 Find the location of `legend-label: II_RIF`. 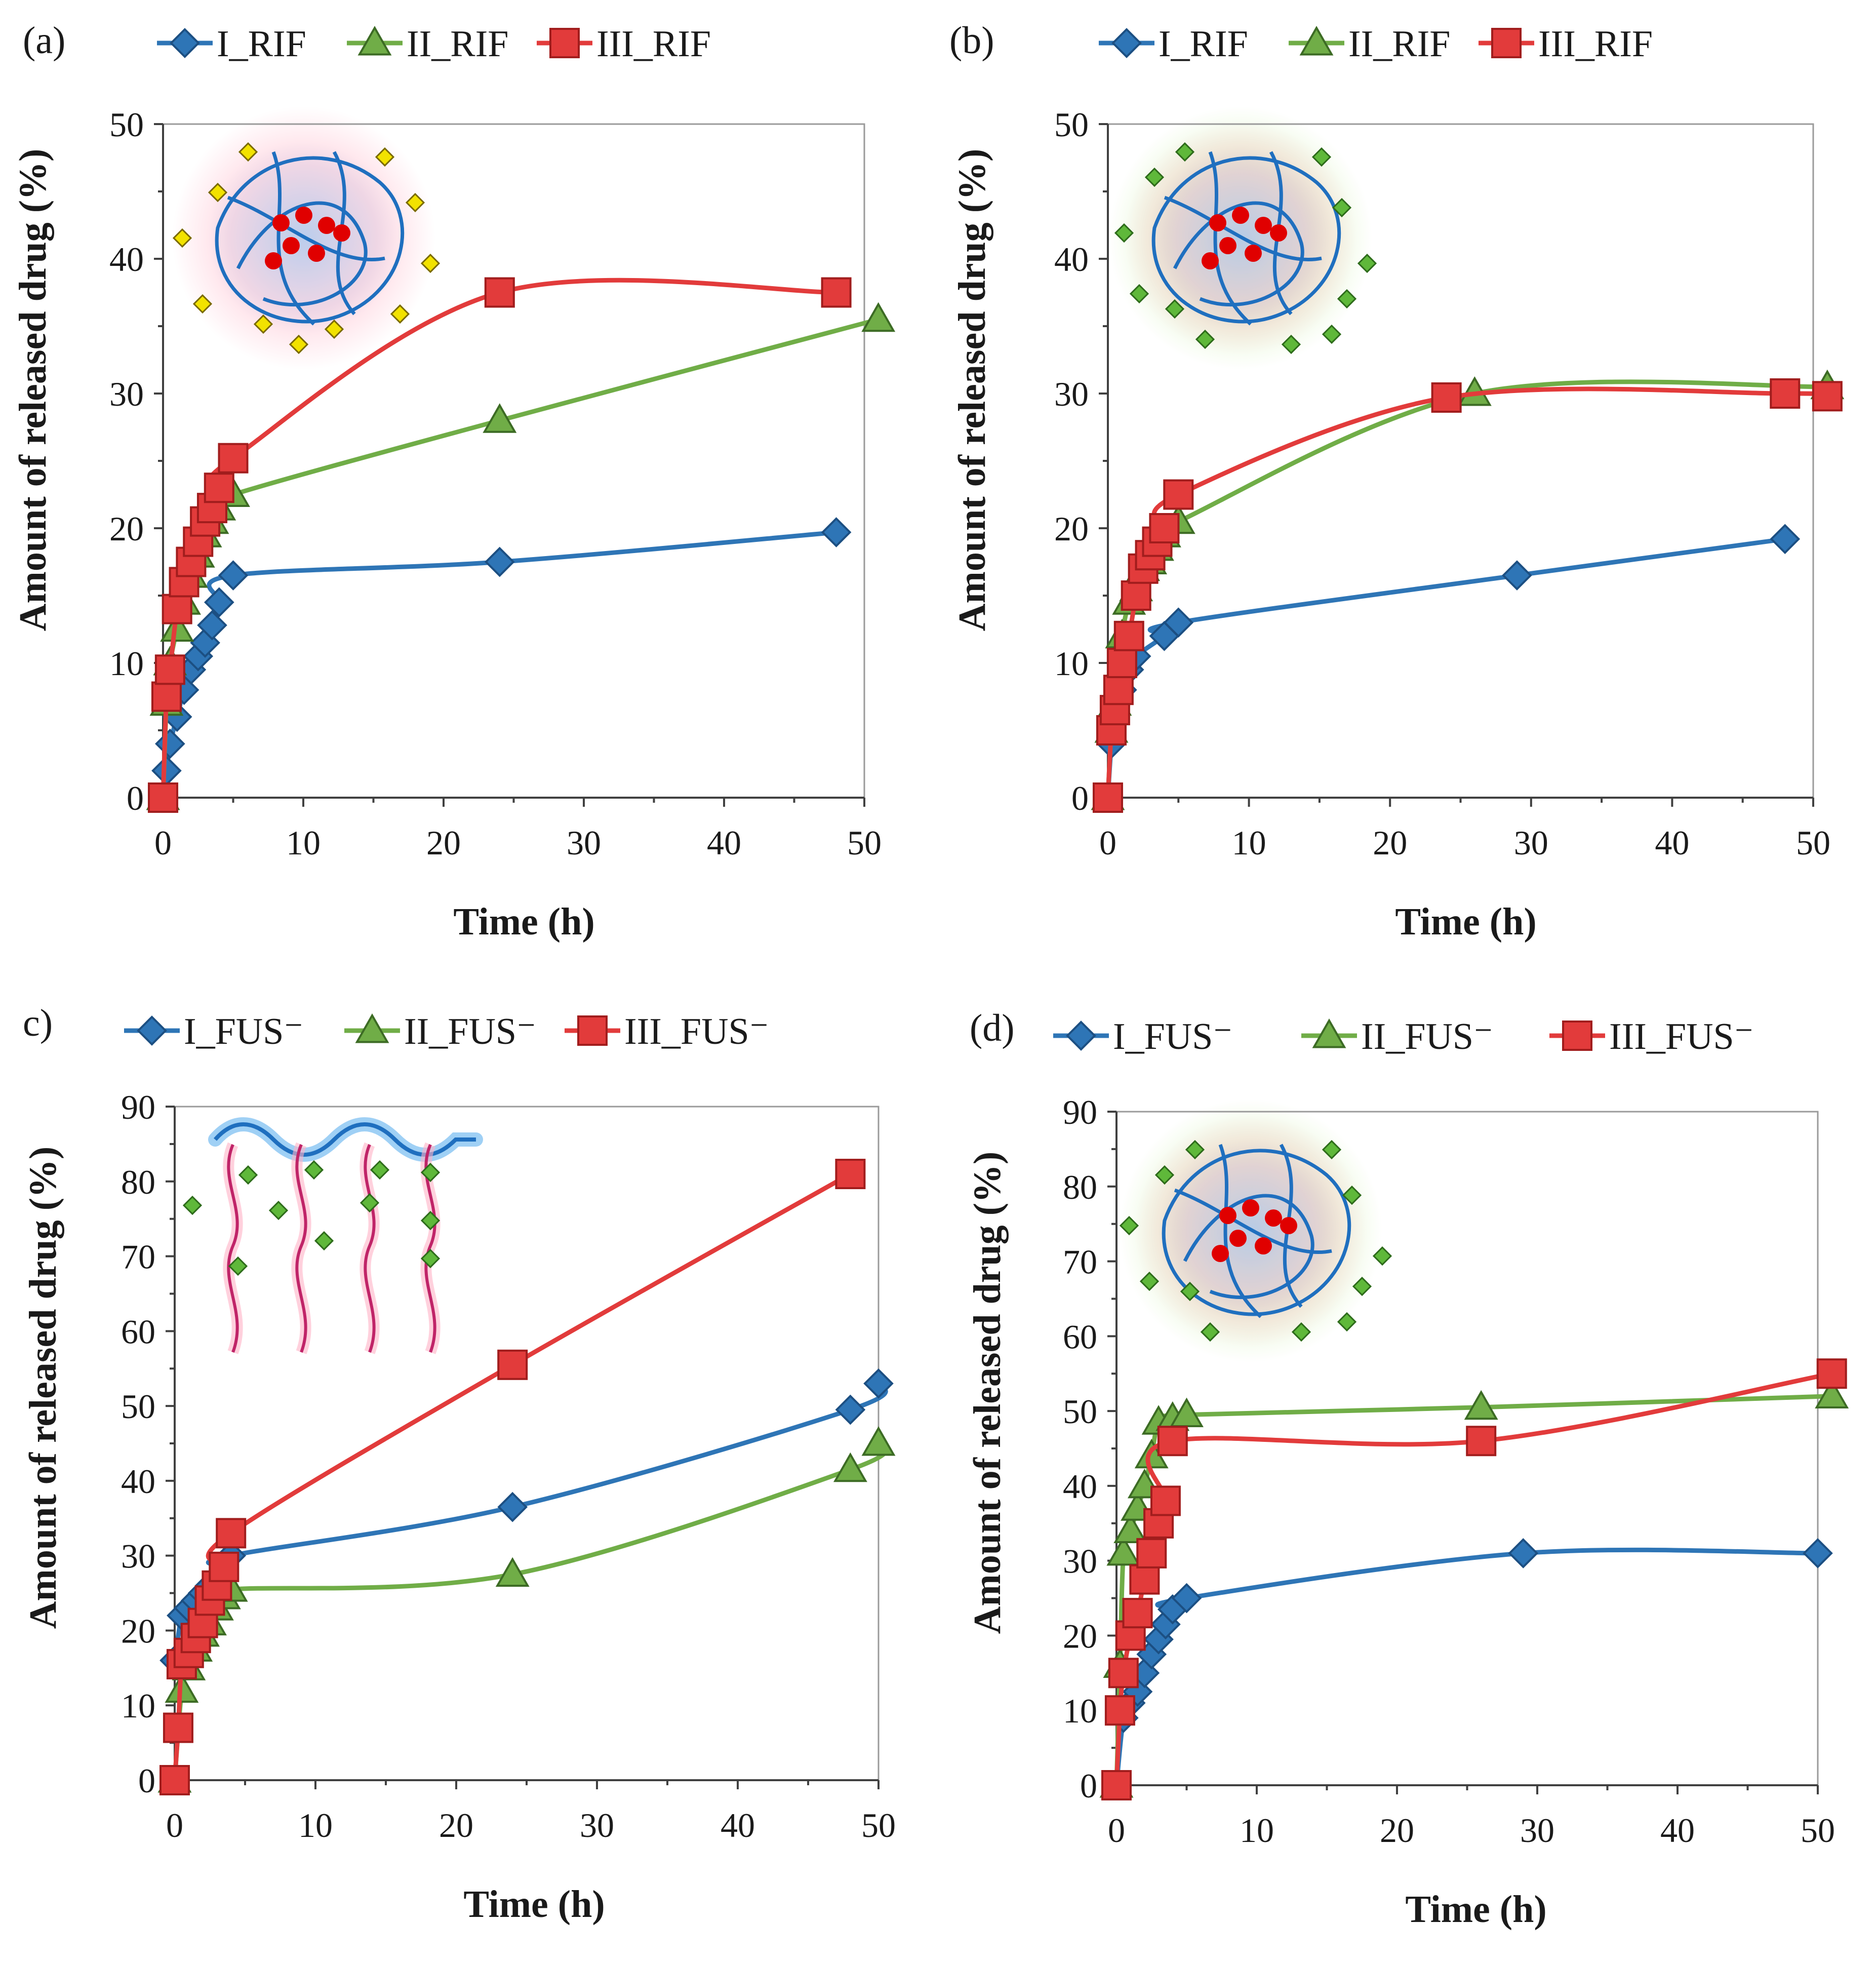

legend-label: II_RIF is located at coordinates (1399, 44).